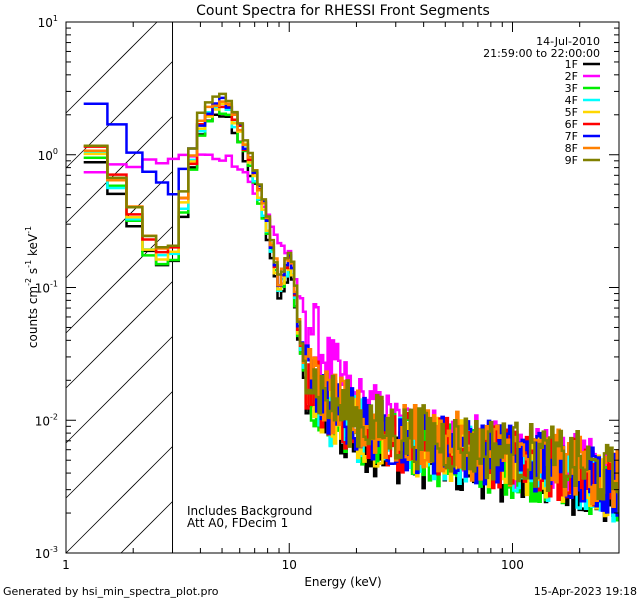  What do you see at coordinates (32, 287) in the screenshot?
I see `y-axis-label: counts cm-2 s-1 keV-1` at bounding box center [32, 287].